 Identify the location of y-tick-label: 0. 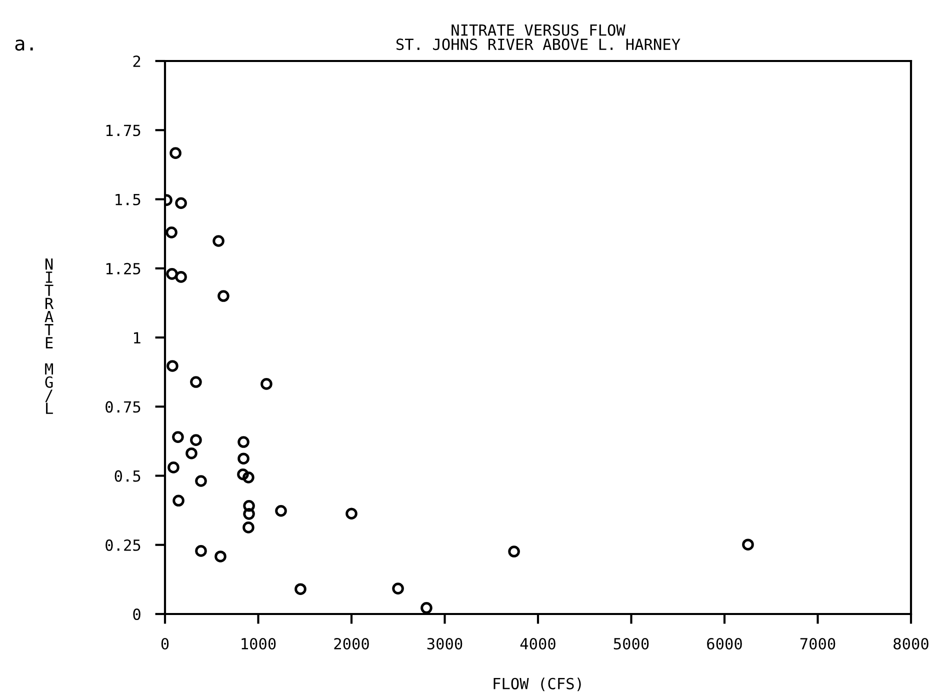
(136, 614).